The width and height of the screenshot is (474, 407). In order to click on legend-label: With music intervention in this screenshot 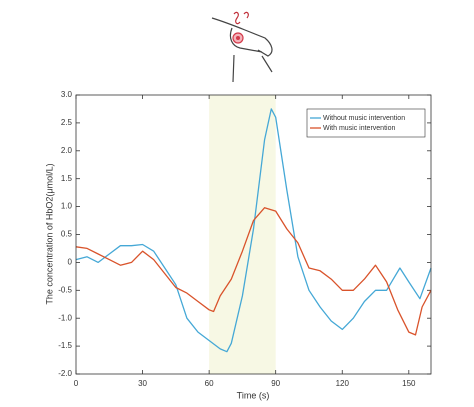, I will do `click(359, 128)`.